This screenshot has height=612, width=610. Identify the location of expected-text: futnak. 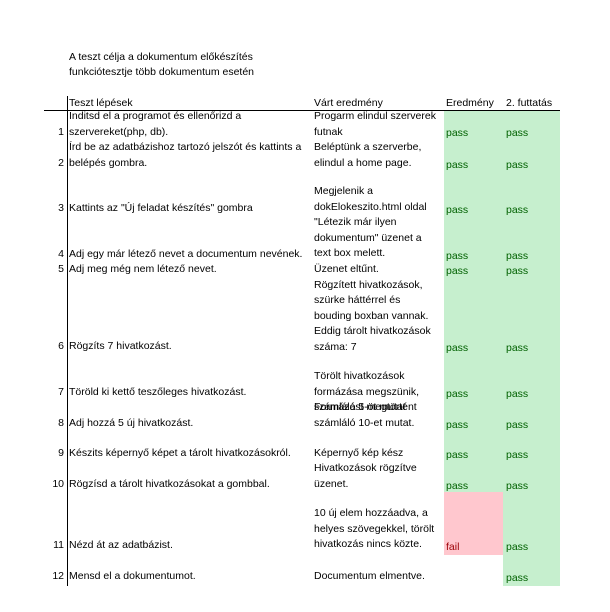
(328, 131).